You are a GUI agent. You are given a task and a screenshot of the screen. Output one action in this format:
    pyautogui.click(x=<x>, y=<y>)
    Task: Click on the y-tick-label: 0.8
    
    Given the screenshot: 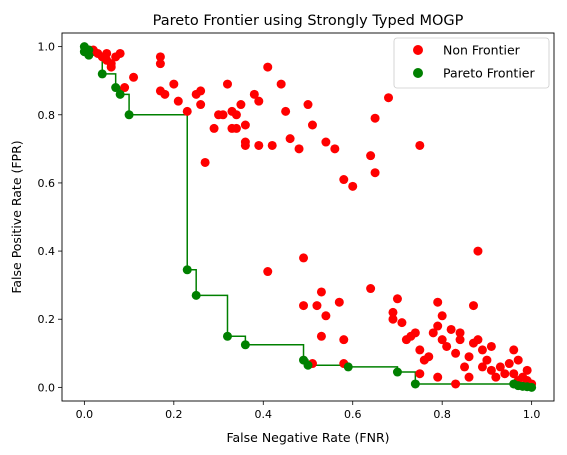 What is the action you would take?
    pyautogui.click(x=47, y=115)
    